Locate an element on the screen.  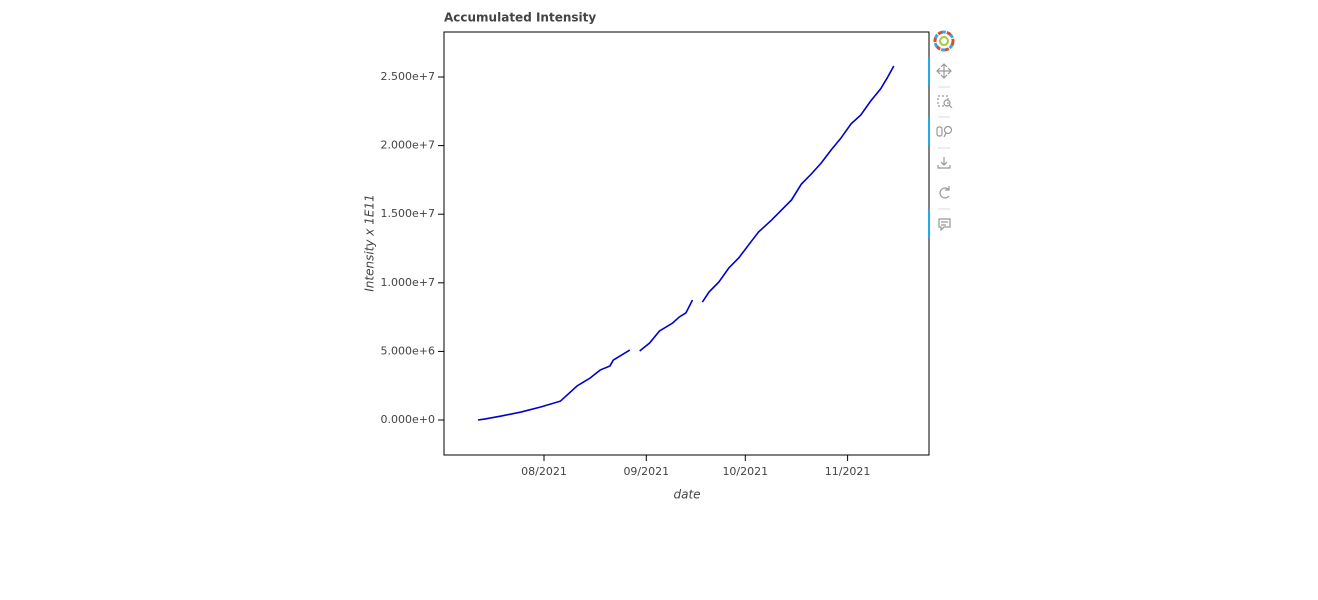
x-tick-label: 10/2021 is located at coordinates (745, 471).